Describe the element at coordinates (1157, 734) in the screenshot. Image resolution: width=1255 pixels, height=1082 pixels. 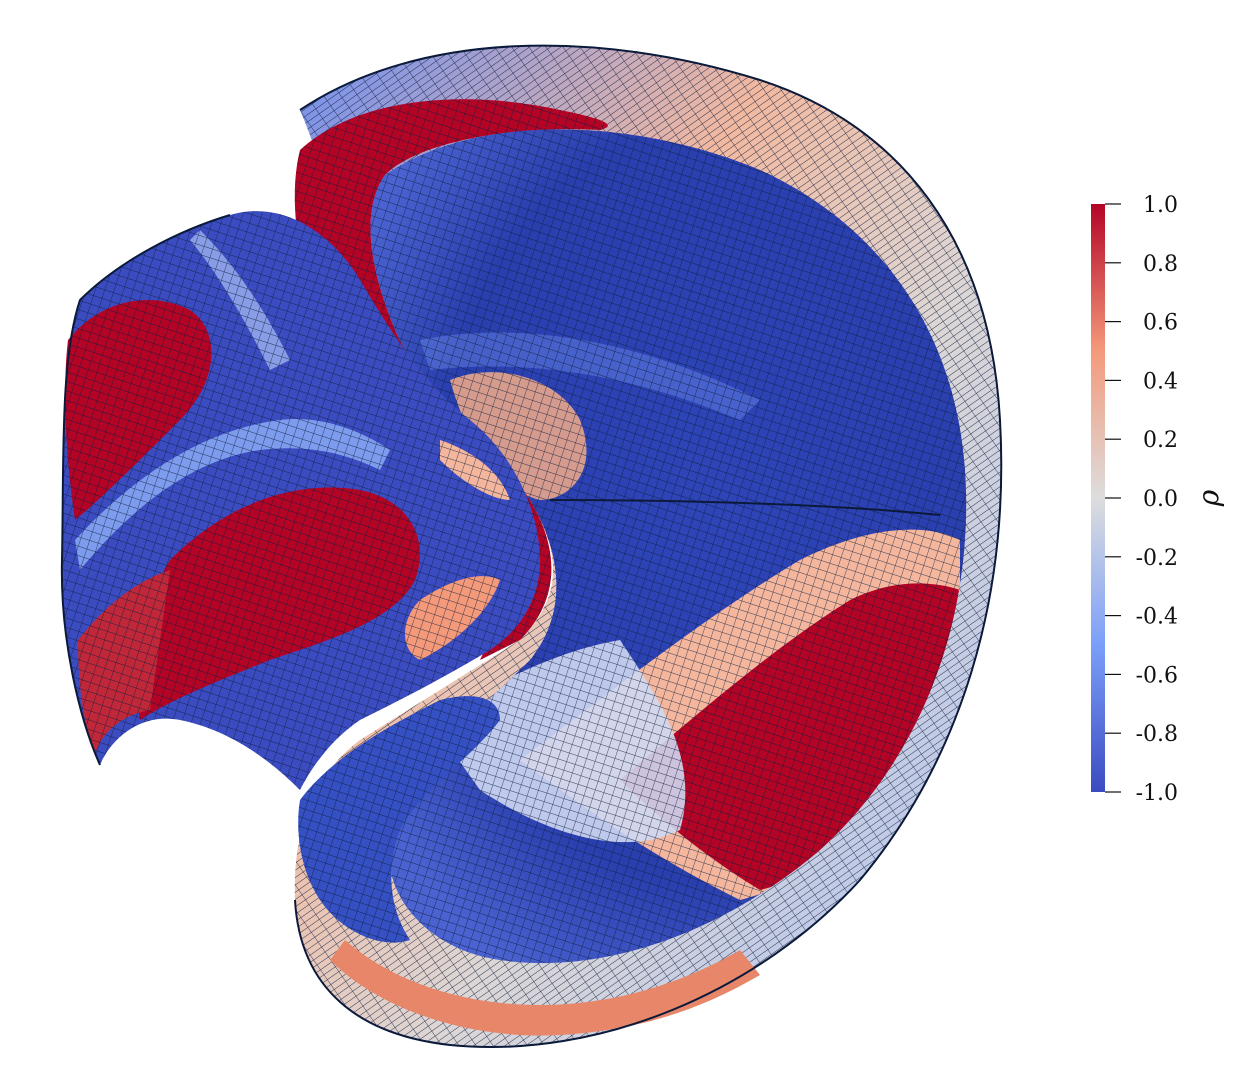
I see `colorbar-tick-label: -0.8` at that location.